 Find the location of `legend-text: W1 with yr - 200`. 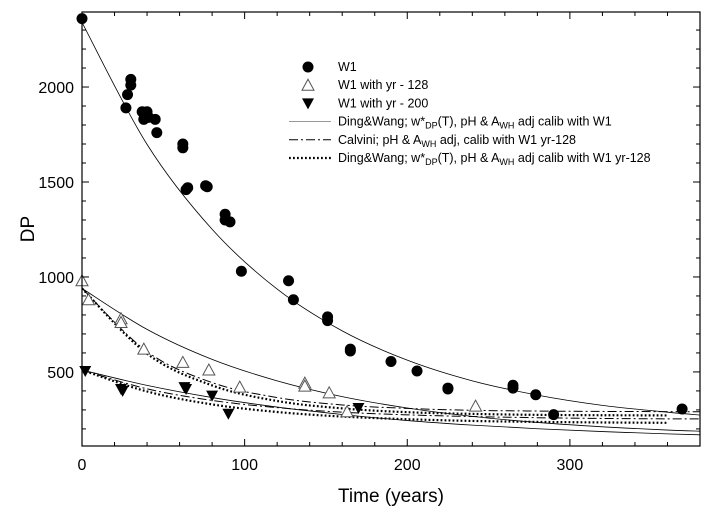

legend-text: W1 with yr - 200 is located at coordinates (383, 103).